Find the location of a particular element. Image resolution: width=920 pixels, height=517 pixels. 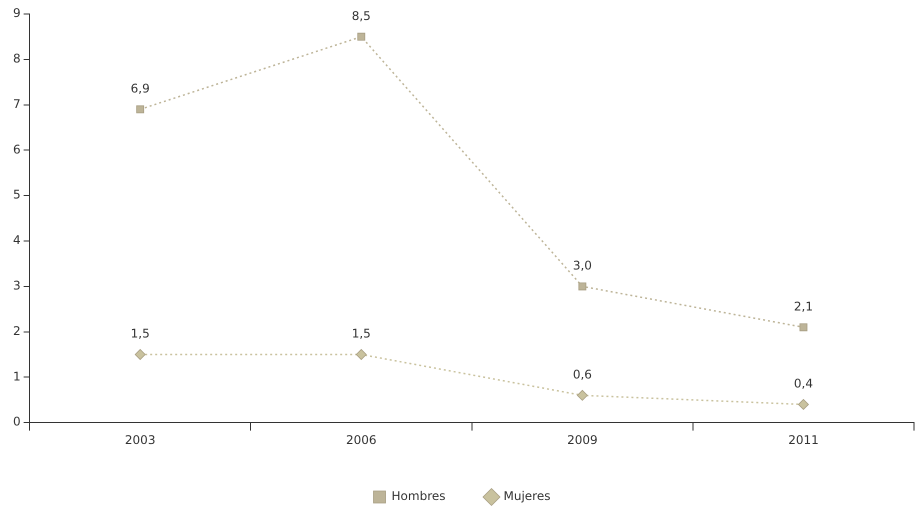

data-label: 6,9 is located at coordinates (140, 88).